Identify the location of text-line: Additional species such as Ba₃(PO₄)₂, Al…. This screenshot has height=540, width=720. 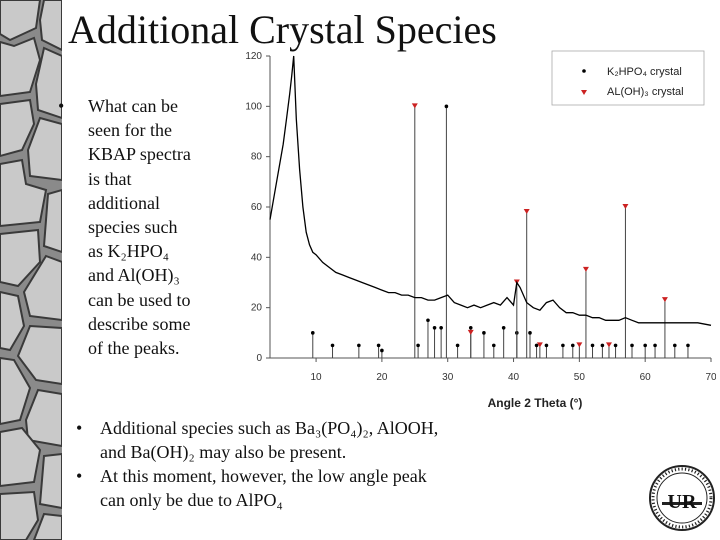
(269, 428).